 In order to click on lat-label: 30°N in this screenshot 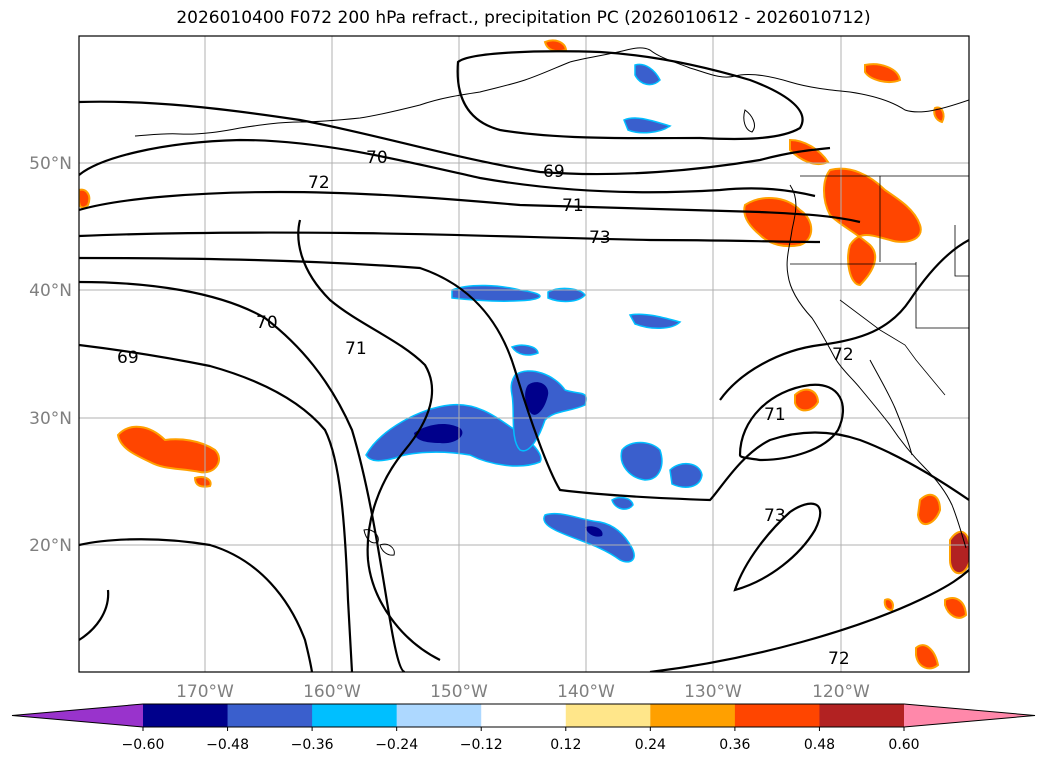, I will do `click(50, 419)`.